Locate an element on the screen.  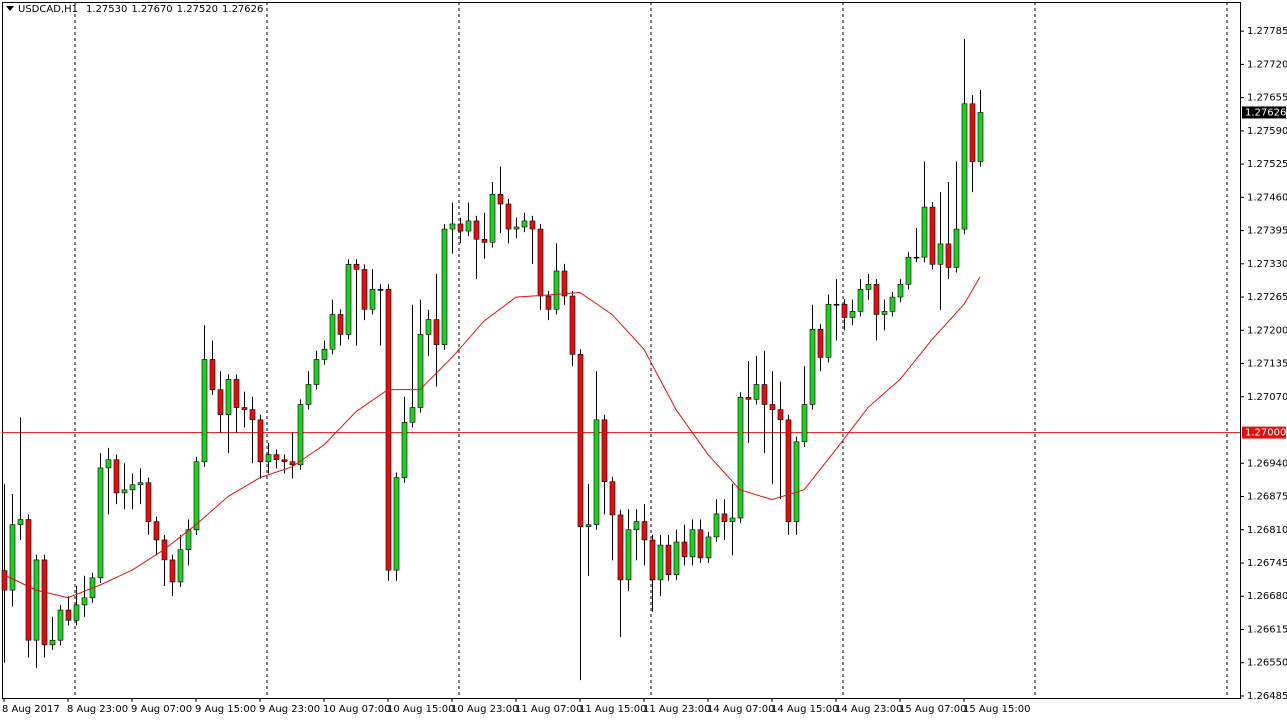
y-tick-label: 1.26485 is located at coordinates (1267, 696).